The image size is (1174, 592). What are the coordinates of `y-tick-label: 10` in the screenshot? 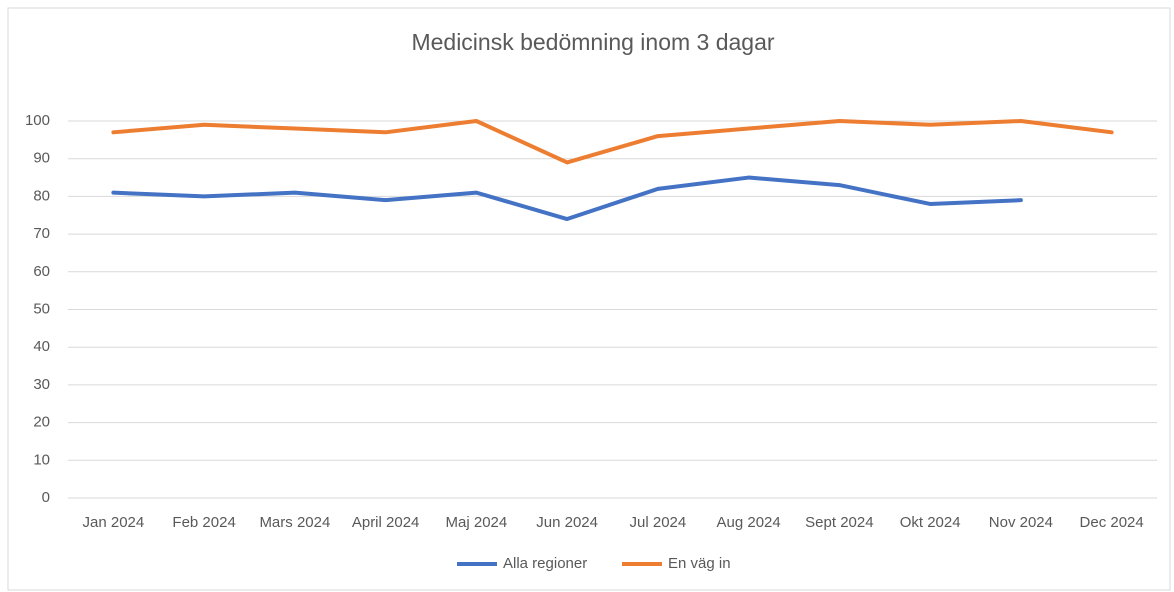 It's located at (41, 459).